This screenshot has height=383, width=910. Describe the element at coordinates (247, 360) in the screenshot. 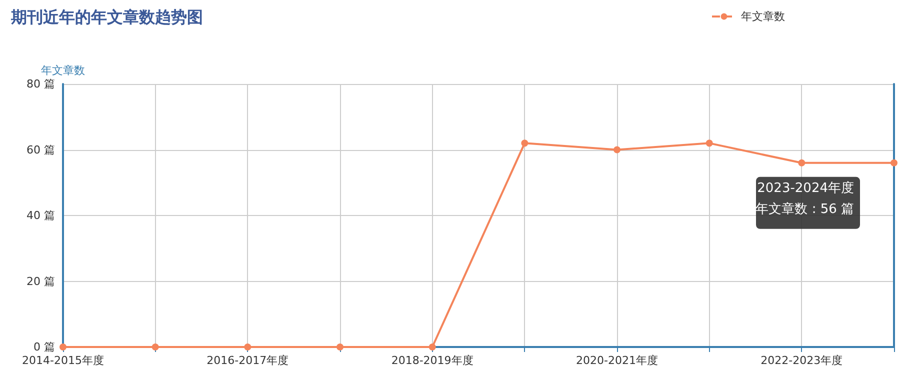

I see `x-tick-label: 2016-2017年度` at that location.